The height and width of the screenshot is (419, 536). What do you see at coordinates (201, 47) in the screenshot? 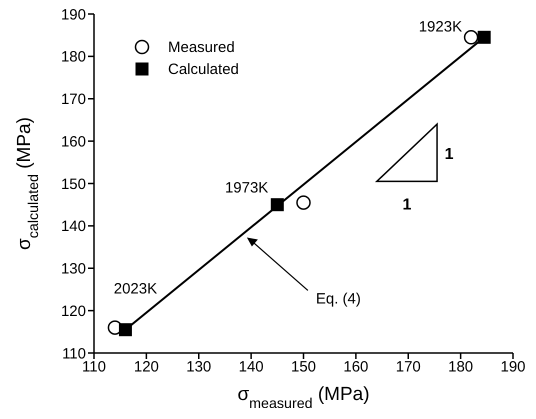
I see `legend-label: Measured` at bounding box center [201, 47].